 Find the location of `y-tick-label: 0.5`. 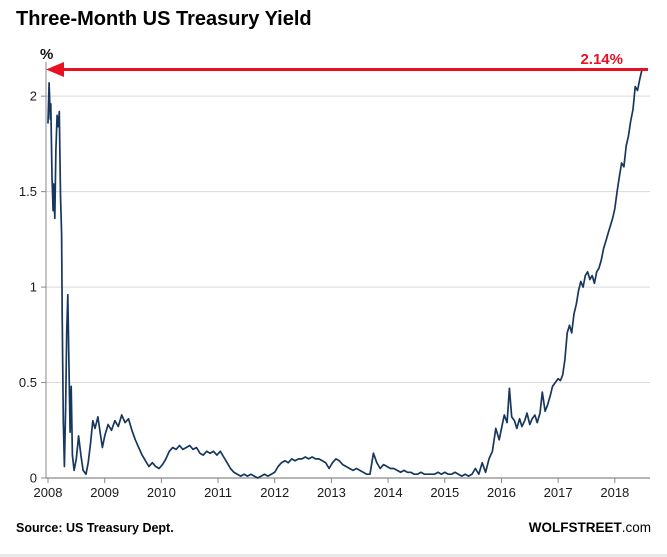

y-tick-label: 0.5 is located at coordinates (28, 382).